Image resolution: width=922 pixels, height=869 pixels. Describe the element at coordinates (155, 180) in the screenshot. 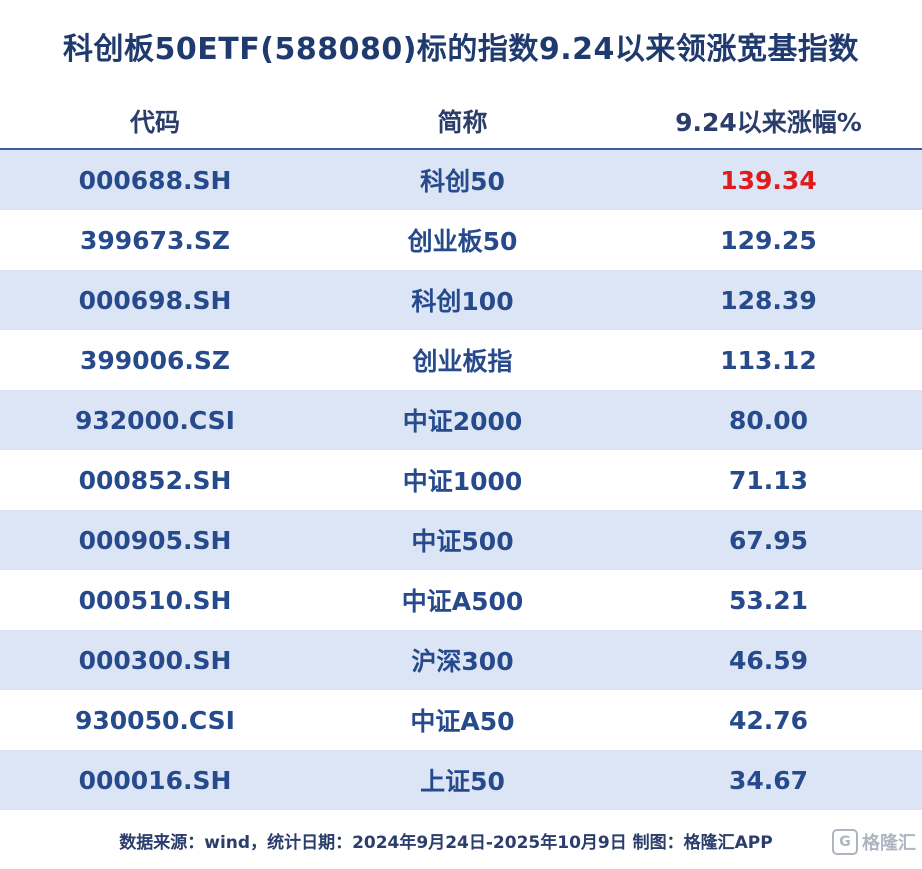

I see `cell-code: 000688.SH` at that location.